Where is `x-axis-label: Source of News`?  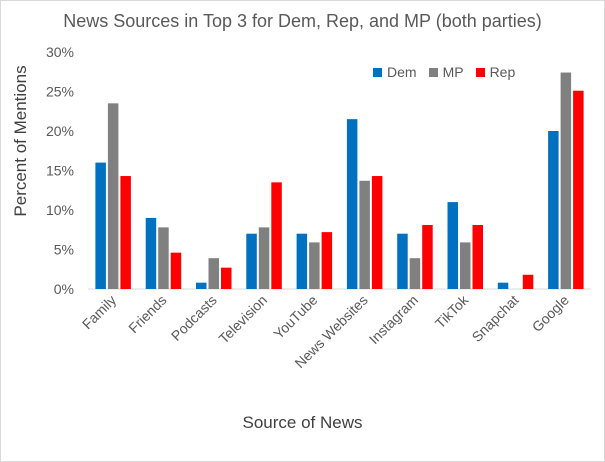
x-axis-label: Source of News is located at coordinates (302, 422).